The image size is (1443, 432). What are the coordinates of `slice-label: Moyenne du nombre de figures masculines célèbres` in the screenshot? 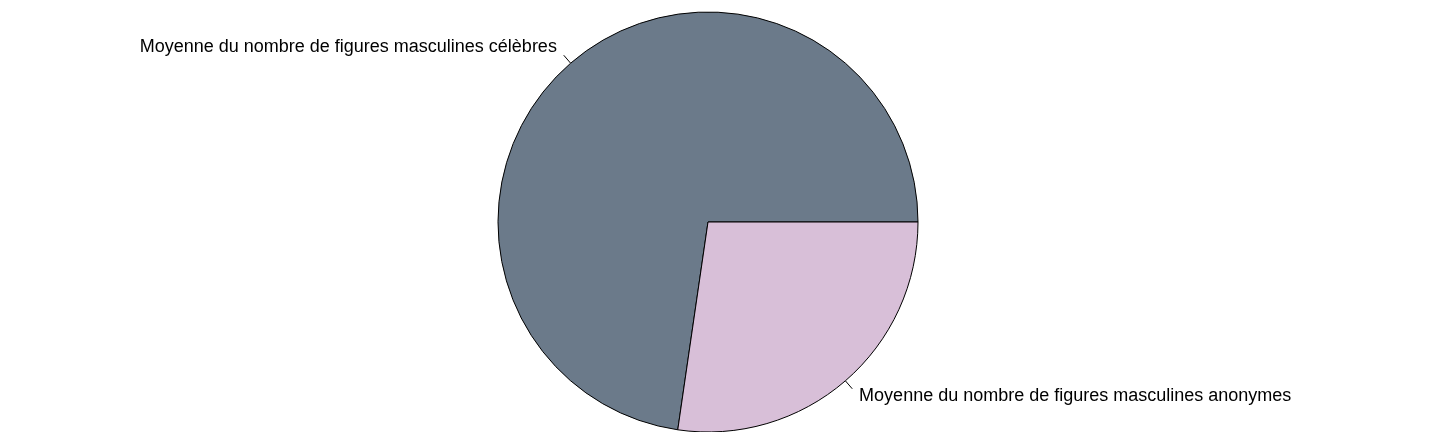 It's located at (348, 46).